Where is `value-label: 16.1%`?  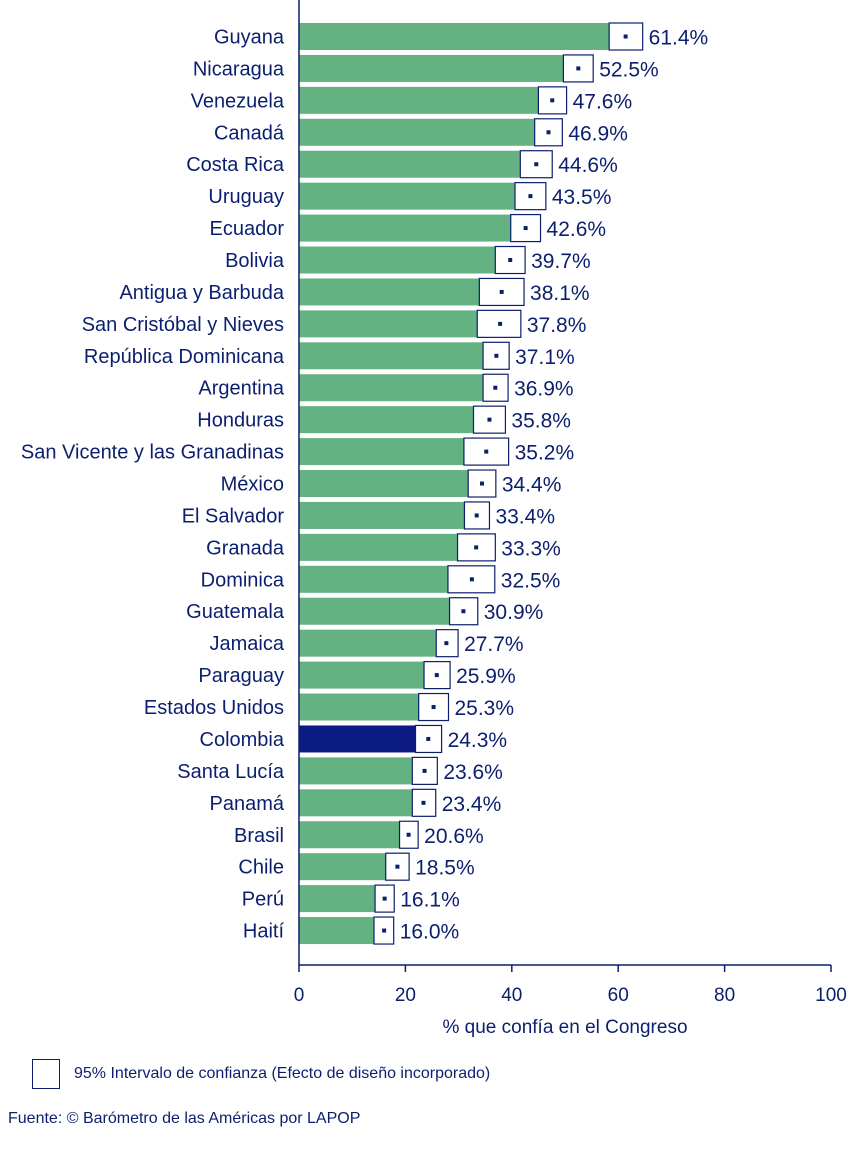 value-label: 16.1% is located at coordinates (430, 900).